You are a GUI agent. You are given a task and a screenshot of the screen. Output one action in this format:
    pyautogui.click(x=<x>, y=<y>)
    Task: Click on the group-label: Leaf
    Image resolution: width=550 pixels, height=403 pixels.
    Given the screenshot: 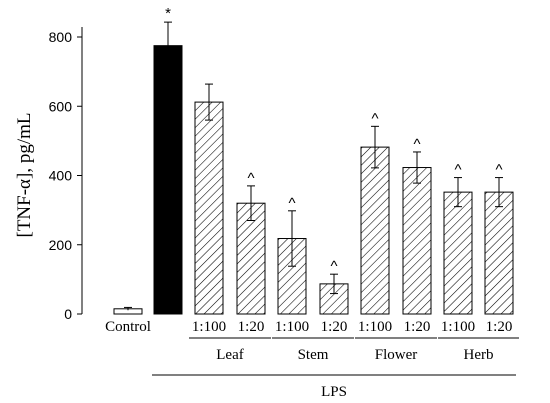 What is the action you would take?
    pyautogui.click(x=229, y=355)
    